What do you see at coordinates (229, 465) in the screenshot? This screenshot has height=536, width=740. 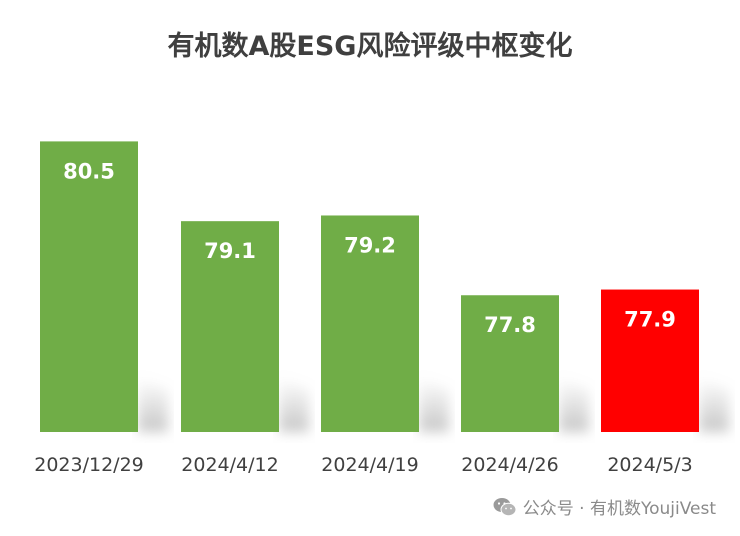 I see `x-tick-label: 2024/4/12` at bounding box center [229, 465].